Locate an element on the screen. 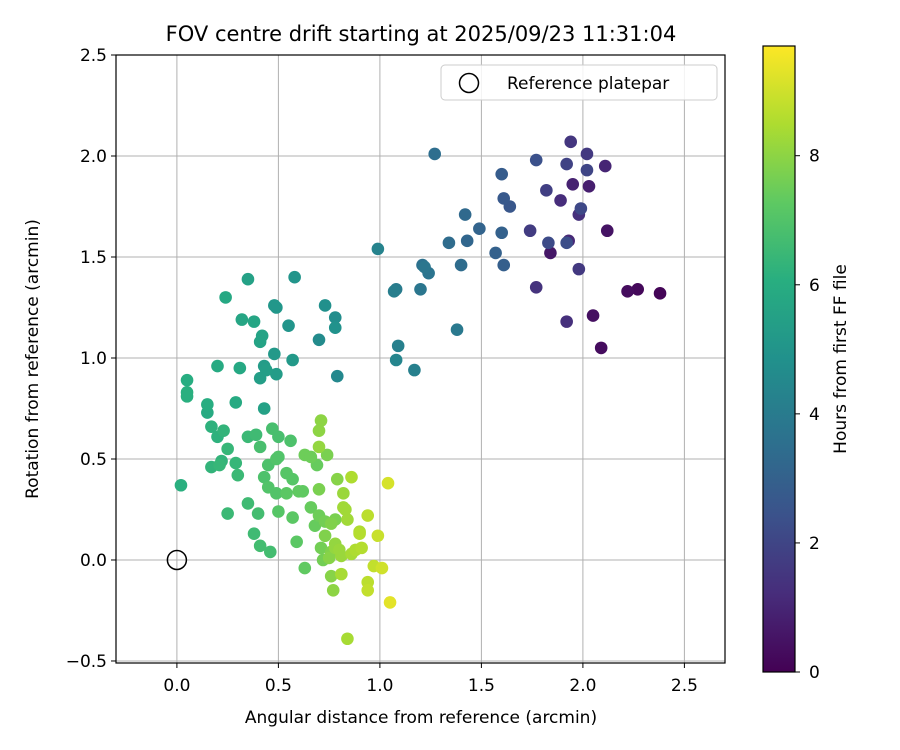 Image resolution: width=900 pixels, height=750 pixels. reference-platepar-marker is located at coordinates (177, 560).